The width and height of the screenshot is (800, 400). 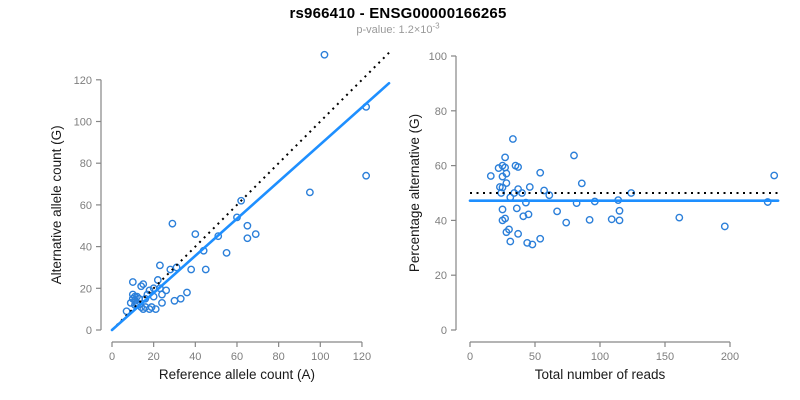 What do you see at coordinates (56, 204) in the screenshot?
I see `y-axis-title: Alternative allele count (G)` at bounding box center [56, 204].